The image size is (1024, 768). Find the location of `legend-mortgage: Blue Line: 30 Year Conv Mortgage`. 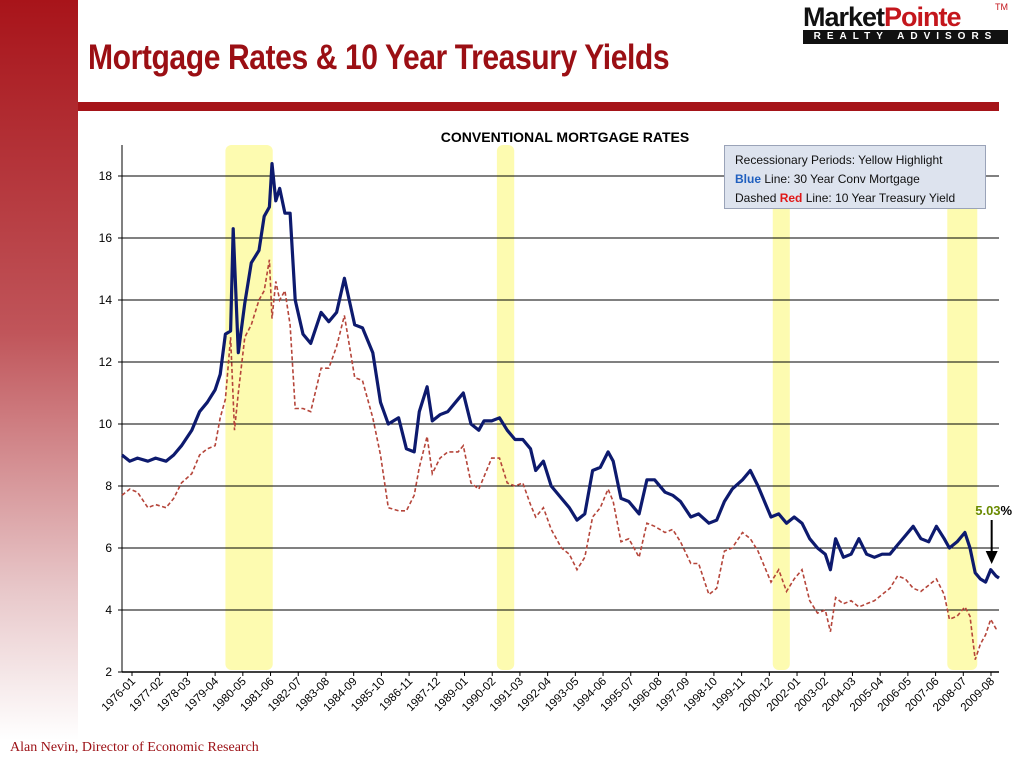

legend-mortgage: Blue Line: 30 Year Conv Mortgage is located at coordinates (860, 179).